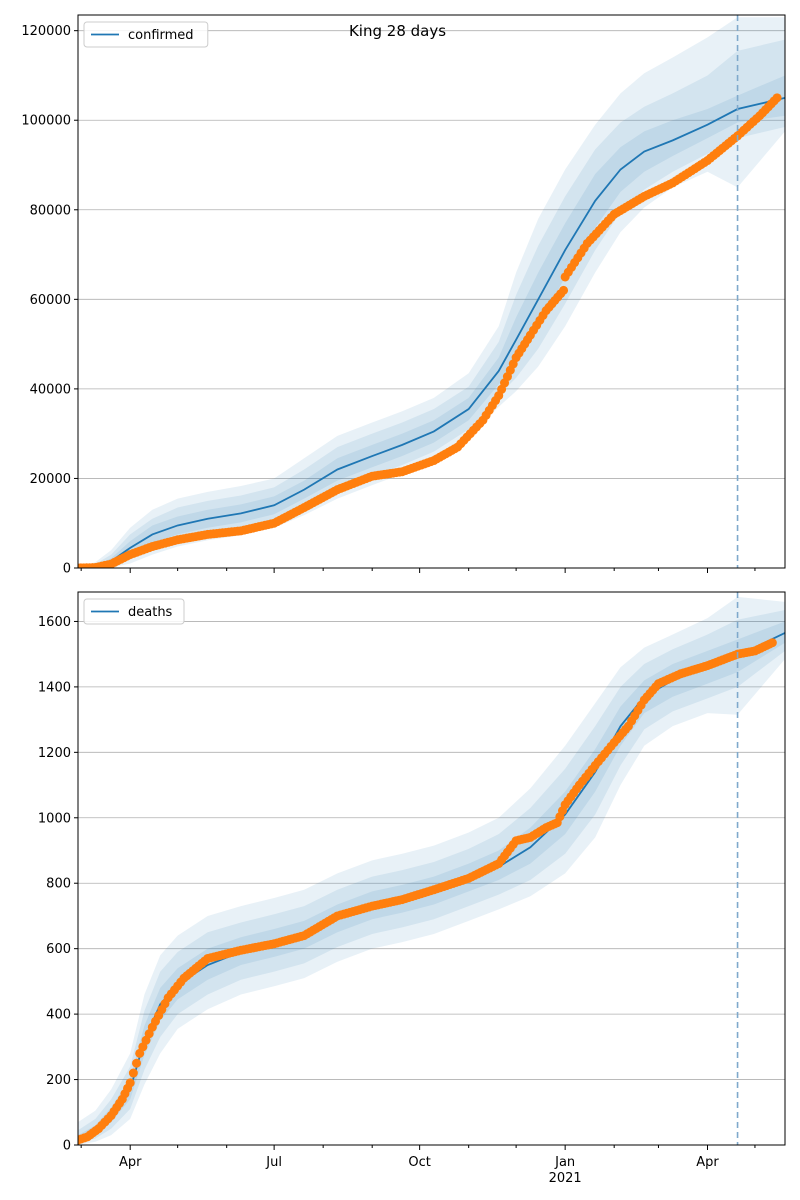 This screenshot has height=1200, width=800. Describe the element at coordinates (58, 1015) in the screenshot. I see `y-tick-label: 400` at that location.